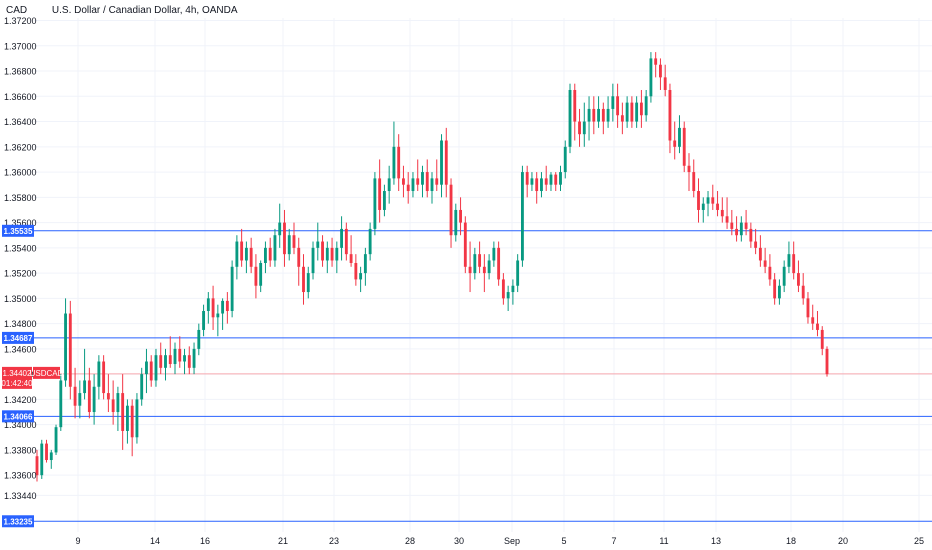 The image size is (932, 550). What do you see at coordinates (499, 541) in the screenshot?
I see `date-axis: 9 14 16 21 23 28 30 Sep 5 7 11 13 18 20 25` at bounding box center [499, 541].